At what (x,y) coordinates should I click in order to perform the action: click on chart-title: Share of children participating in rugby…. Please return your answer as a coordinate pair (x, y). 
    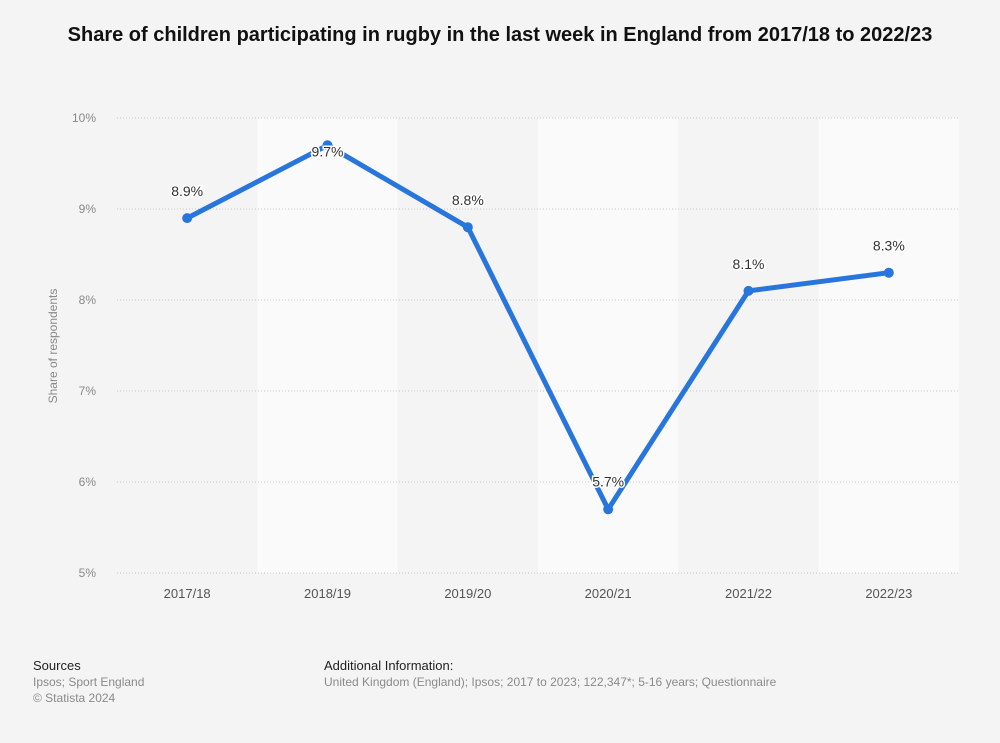
    Looking at the image, I should click on (500, 35).